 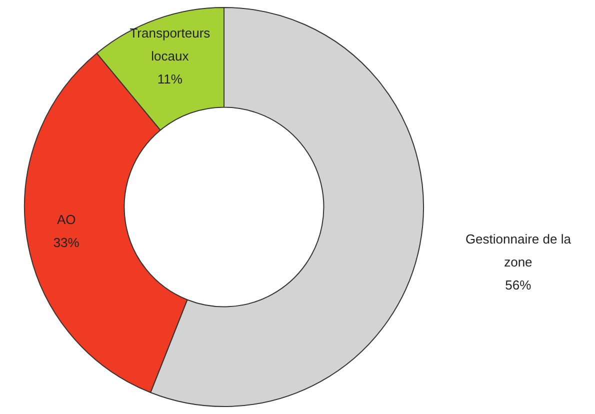 What do you see at coordinates (170, 78) in the screenshot?
I see `data-label: 11%` at bounding box center [170, 78].